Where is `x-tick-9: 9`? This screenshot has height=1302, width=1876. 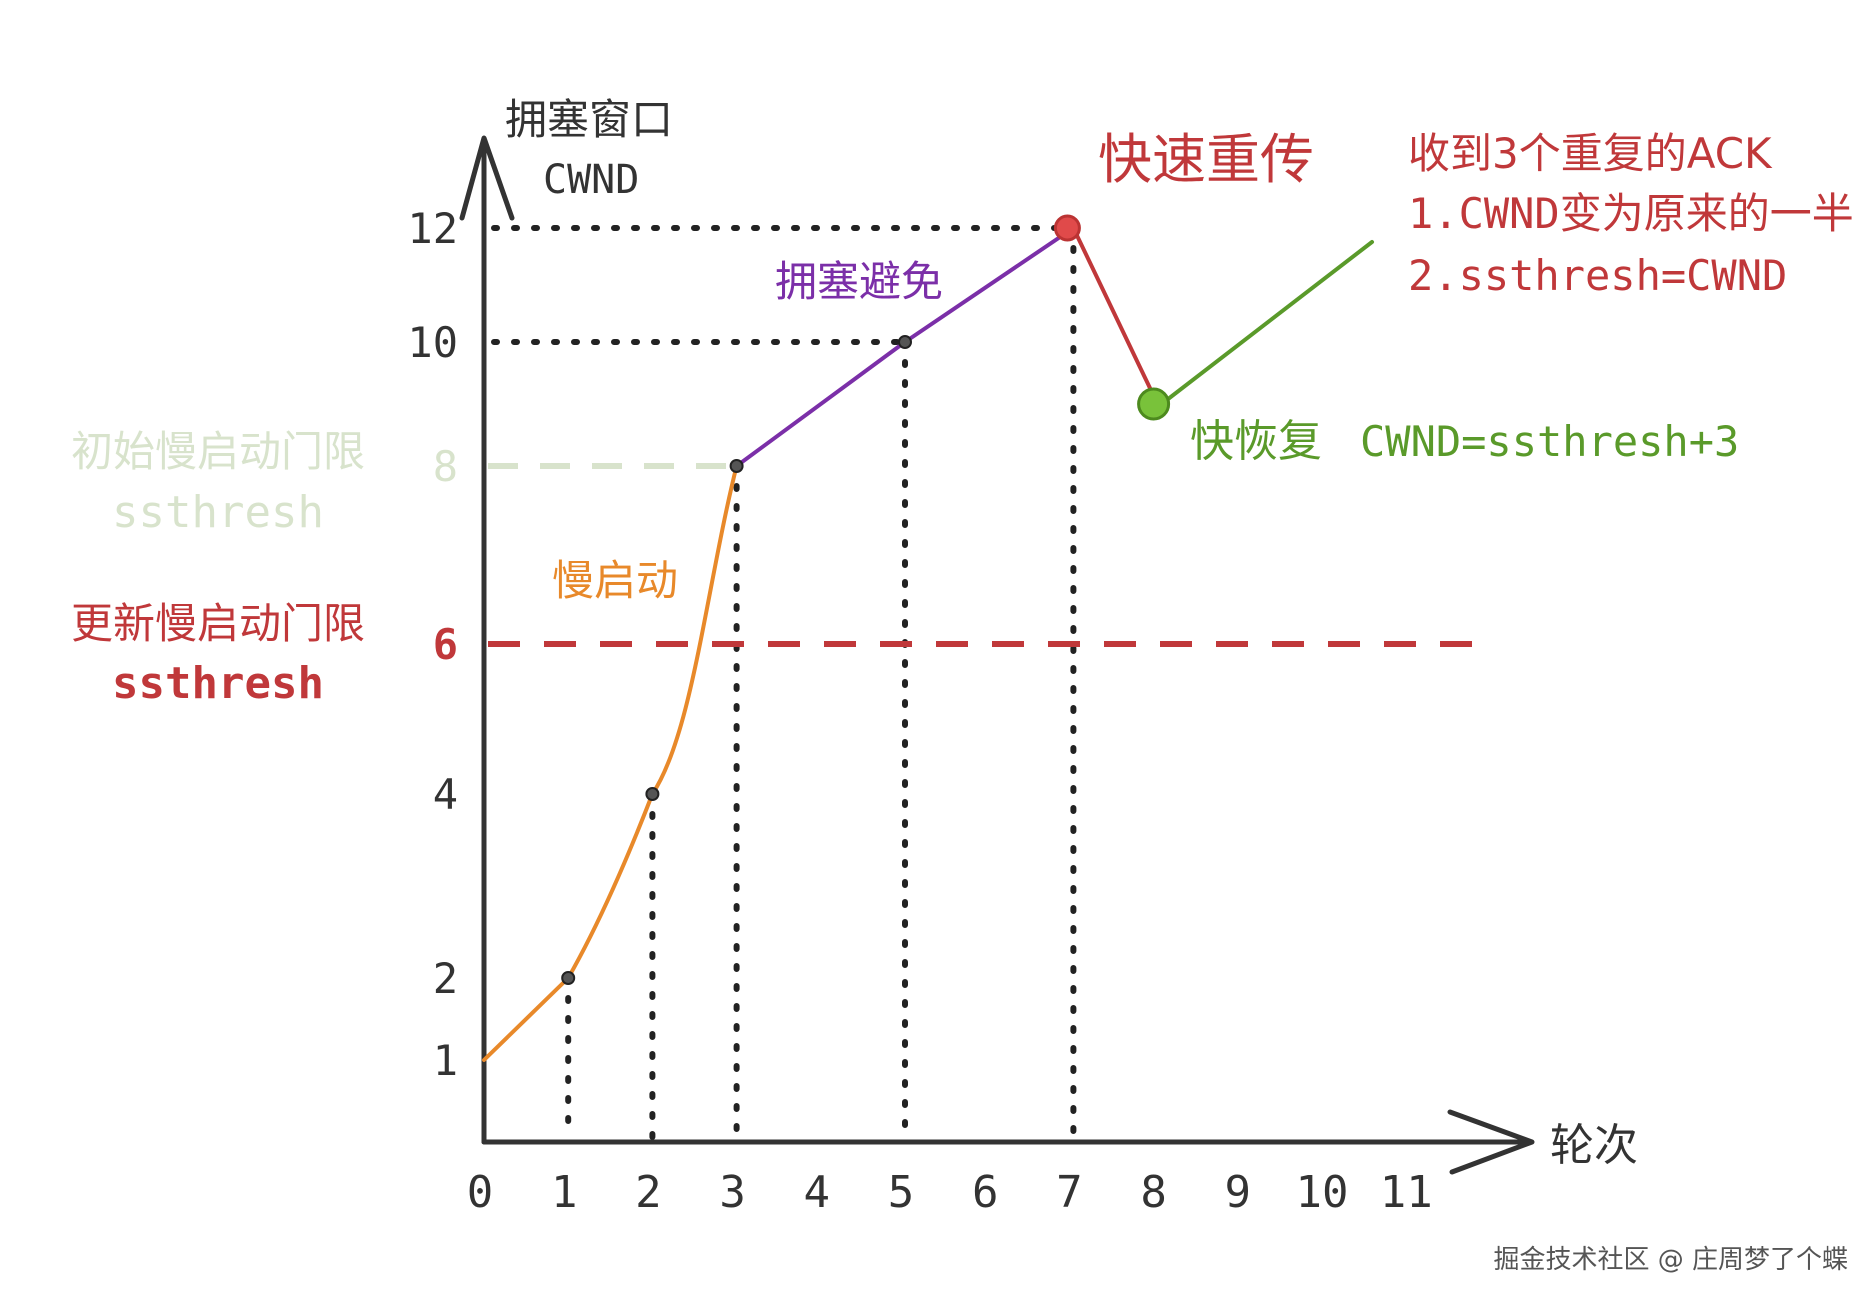 x-tick-9: 9 is located at coordinates (1238, 1192).